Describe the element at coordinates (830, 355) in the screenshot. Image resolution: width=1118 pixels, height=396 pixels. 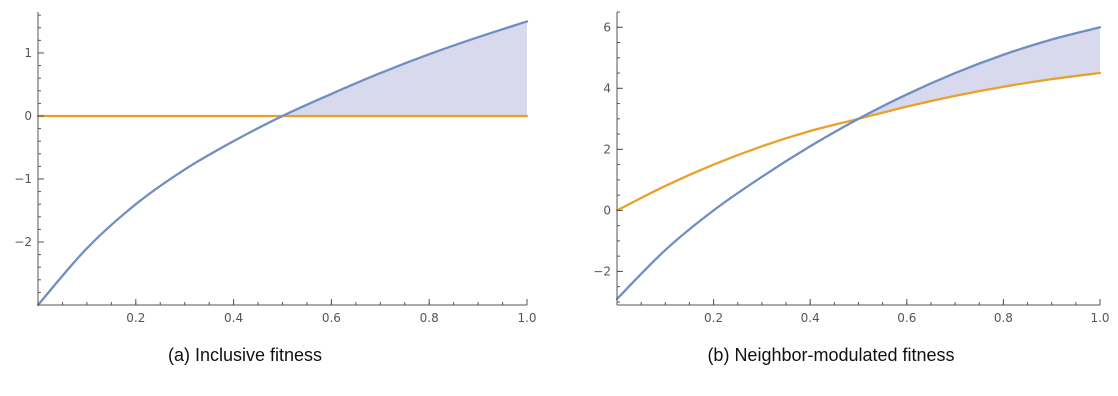
I see `caption-neighbor-modulated-fitness: (b) Neighbor-modulated fitness` at that location.